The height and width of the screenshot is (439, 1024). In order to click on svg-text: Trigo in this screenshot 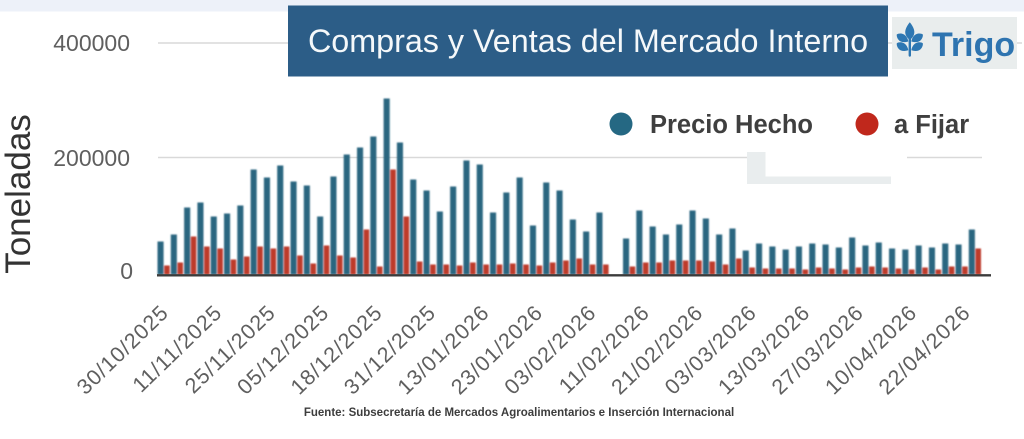, I will do `click(973, 45)`.